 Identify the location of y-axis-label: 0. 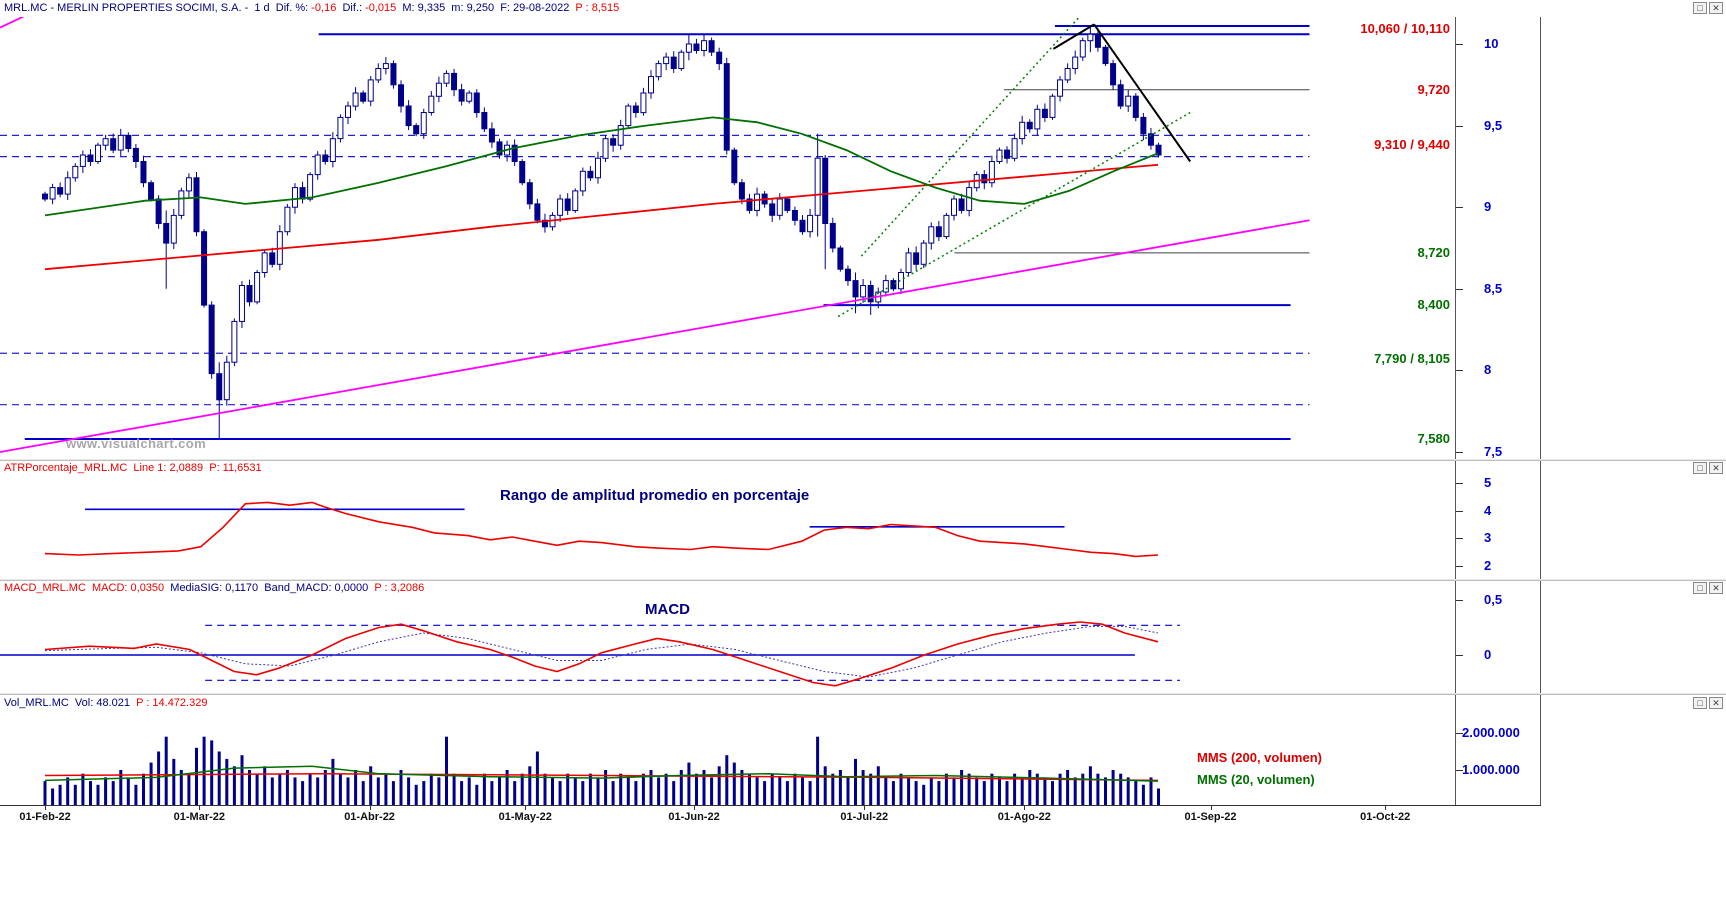
(1488, 654).